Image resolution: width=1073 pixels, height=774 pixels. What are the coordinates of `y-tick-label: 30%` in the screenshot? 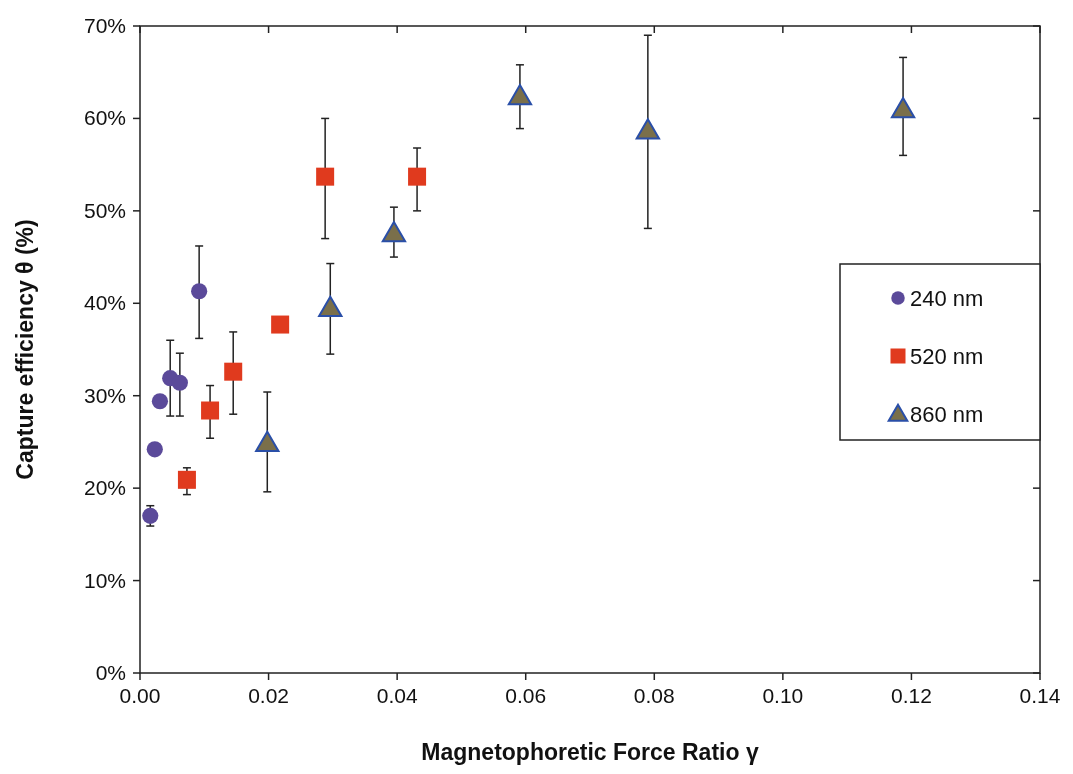 It's located at (104, 395).